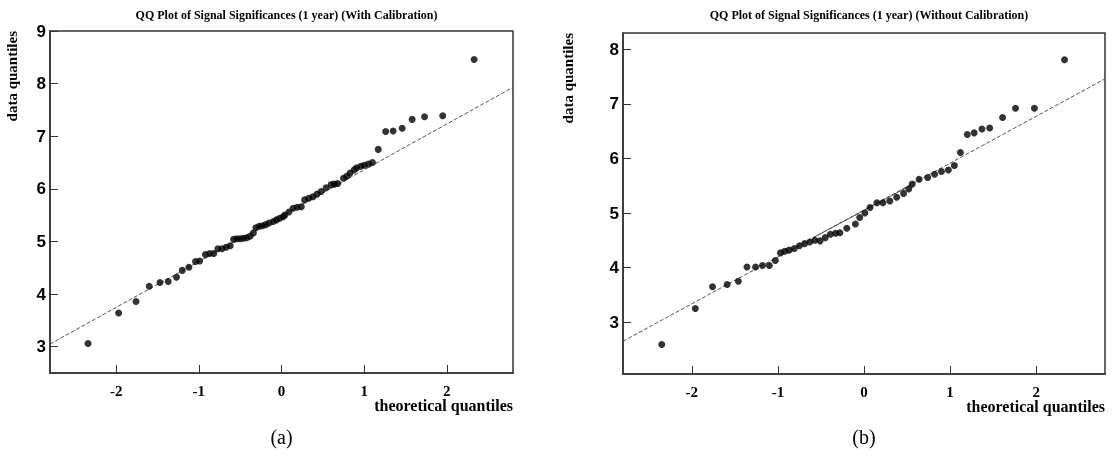 This screenshot has height=469, width=1112. What do you see at coordinates (286, 15) in the screenshot?
I see `chart-title: QQ Plot of Signal Significances (1 year) (With Calibration)` at bounding box center [286, 15].